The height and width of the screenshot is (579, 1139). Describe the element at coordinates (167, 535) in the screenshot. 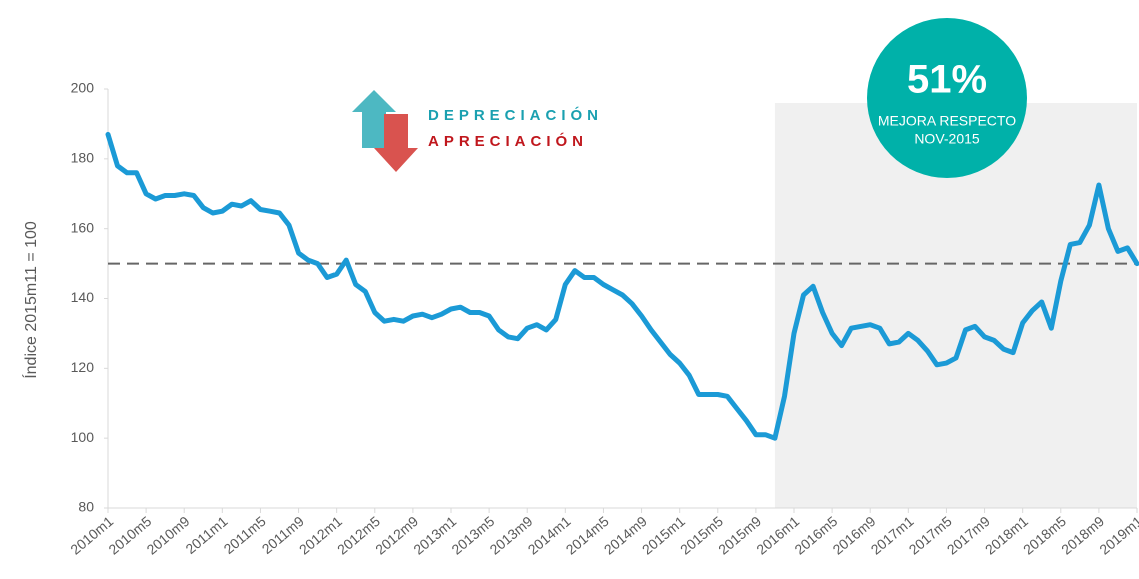

I see `x-tick-label: 2010m9` at that location.